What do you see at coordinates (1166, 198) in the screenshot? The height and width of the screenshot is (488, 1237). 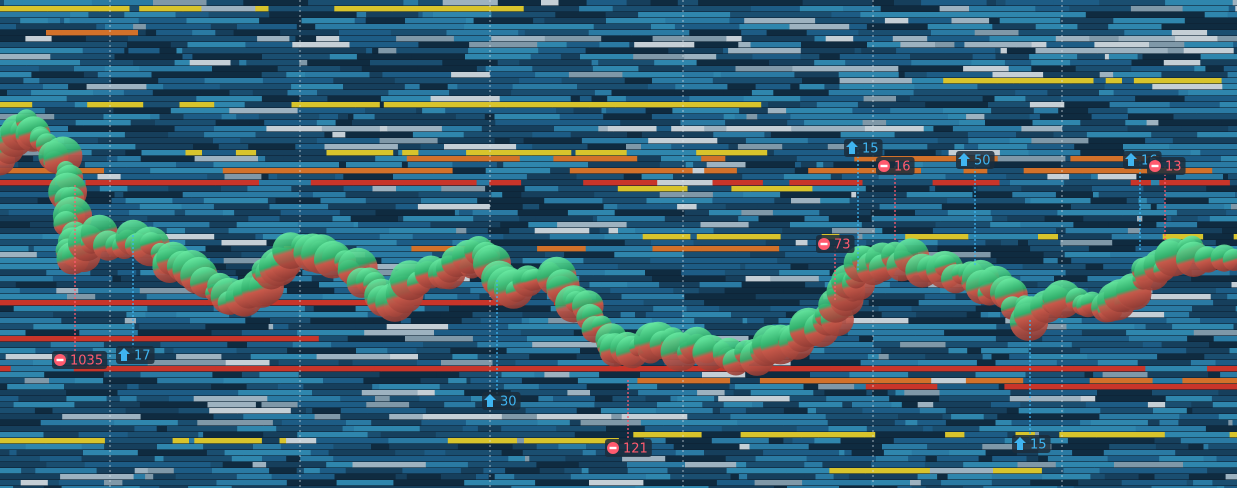 I see `order-marker: 13` at bounding box center [1166, 198].